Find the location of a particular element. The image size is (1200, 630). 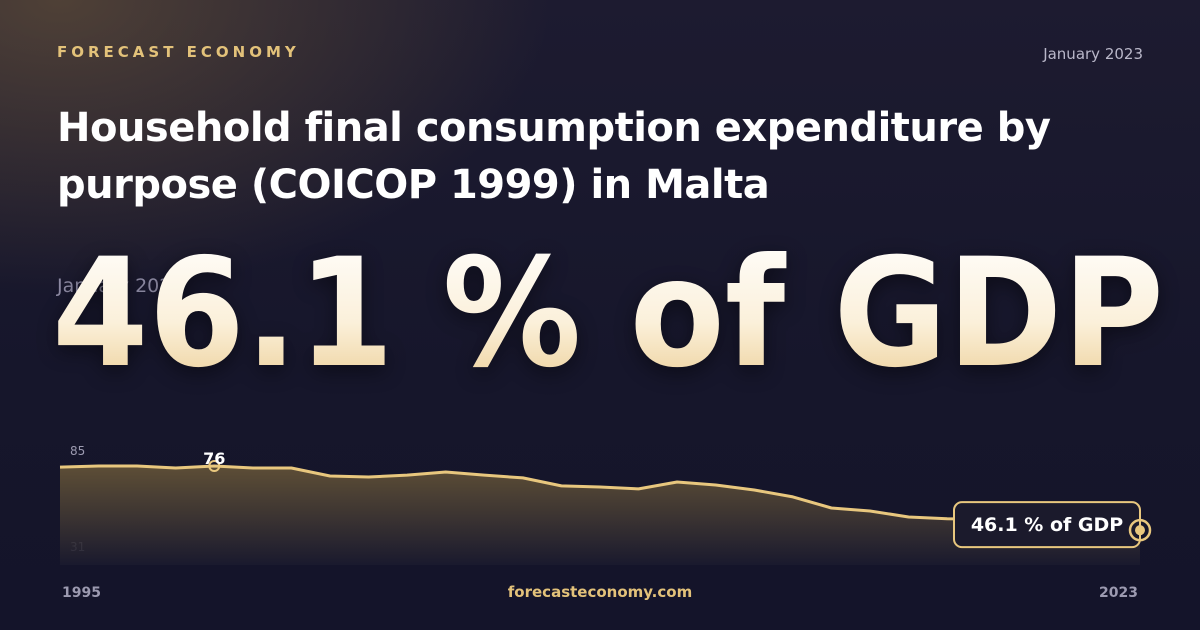

value-label-box is located at coordinates (1047, 525).